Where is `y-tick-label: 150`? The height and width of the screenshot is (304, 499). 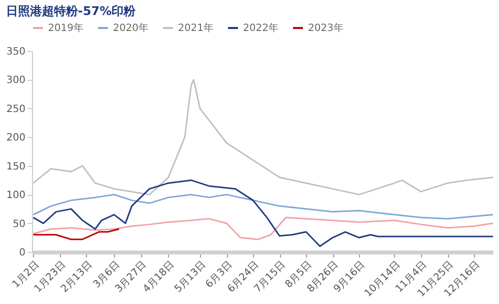
y-tick-label: 150 is located at coordinates (16, 166).